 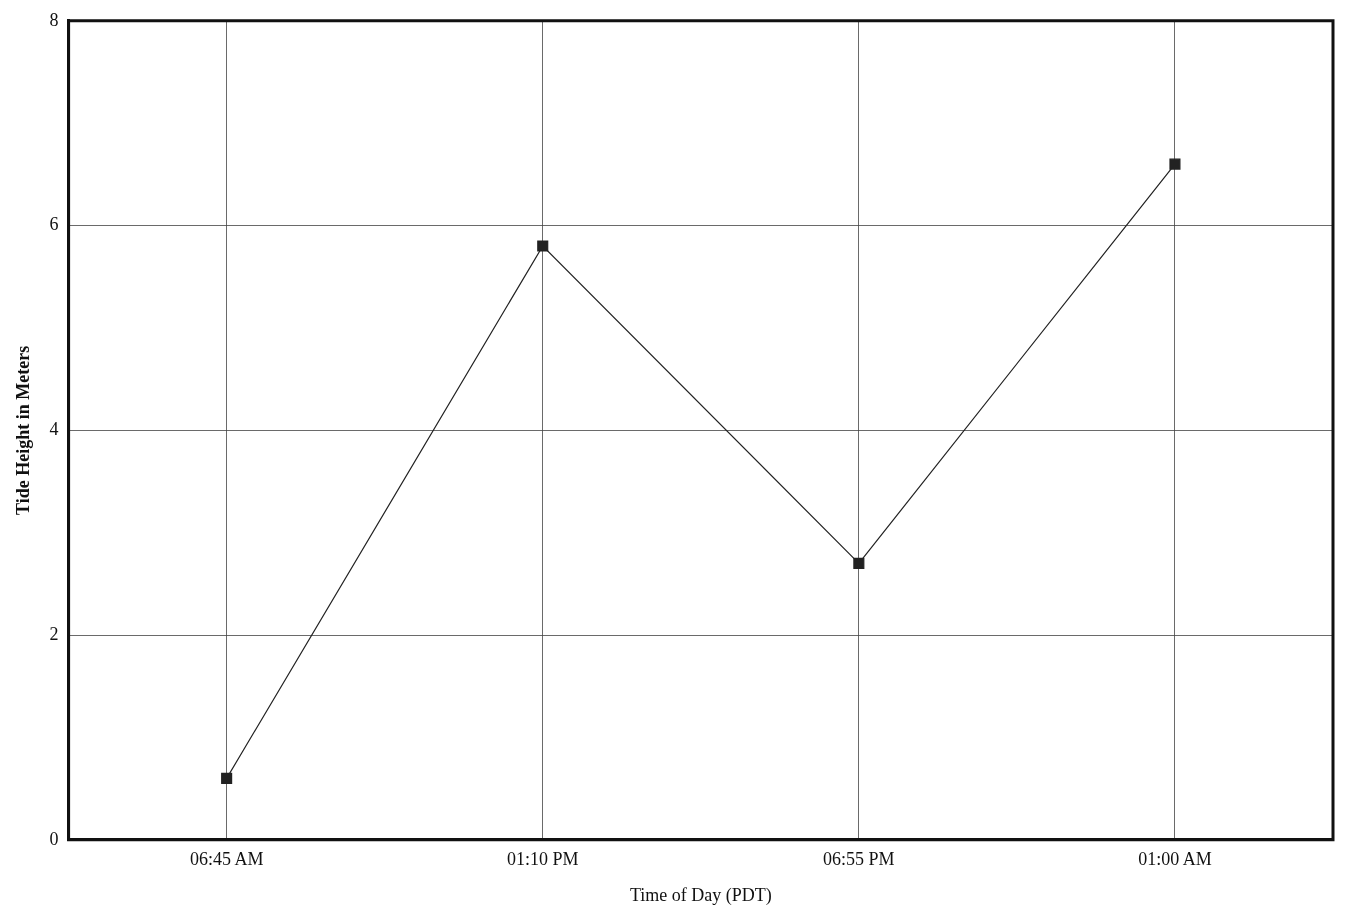 What do you see at coordinates (542, 859) in the screenshot?
I see `x-tick-label: 01:10 PM` at bounding box center [542, 859].